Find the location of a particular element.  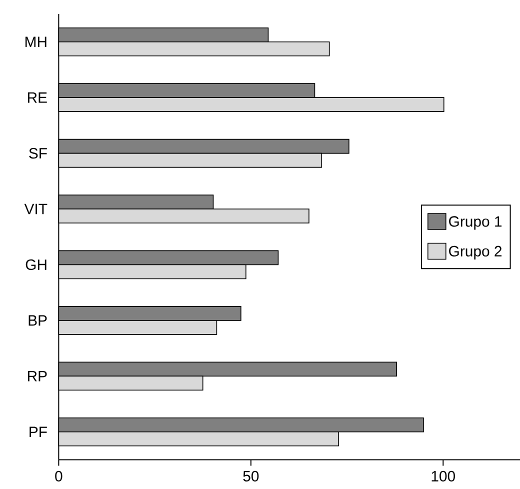

x-tick-label: 100 is located at coordinates (443, 476).